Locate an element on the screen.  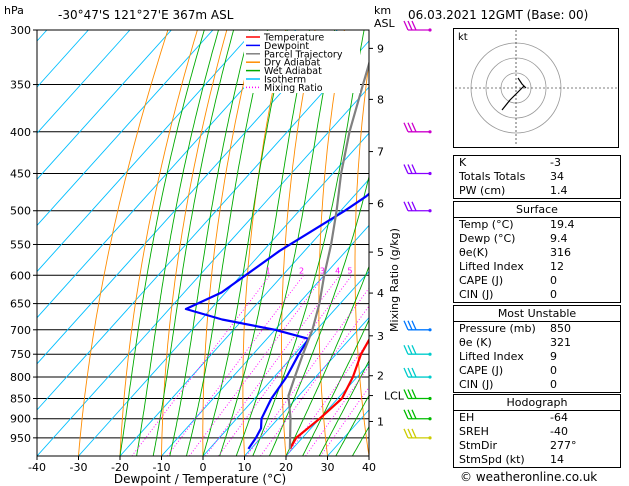
hodograph-row-label: SREH is located at coordinates (474, 431).